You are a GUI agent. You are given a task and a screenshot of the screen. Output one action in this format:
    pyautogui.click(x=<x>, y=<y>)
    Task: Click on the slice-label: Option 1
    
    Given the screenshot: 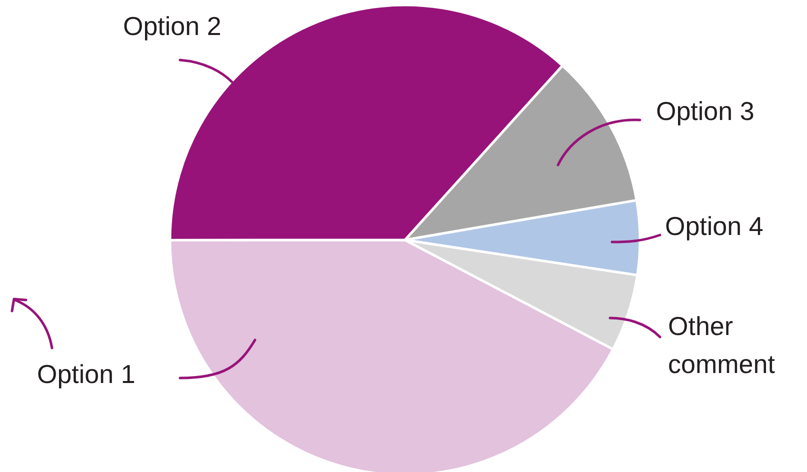 What is the action you would take?
    pyautogui.click(x=86, y=373)
    